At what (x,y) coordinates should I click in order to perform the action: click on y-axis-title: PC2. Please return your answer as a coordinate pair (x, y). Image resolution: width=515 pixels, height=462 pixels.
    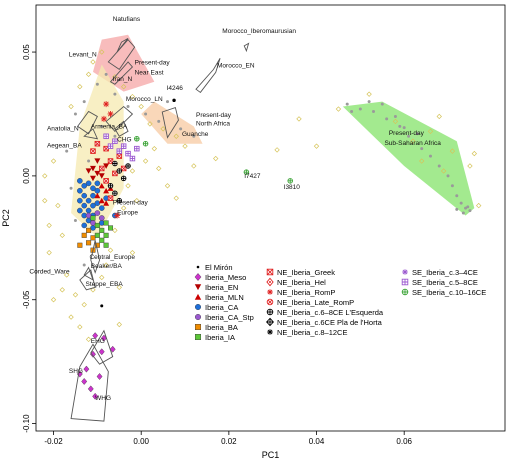
    Looking at the image, I should click on (6, 218).